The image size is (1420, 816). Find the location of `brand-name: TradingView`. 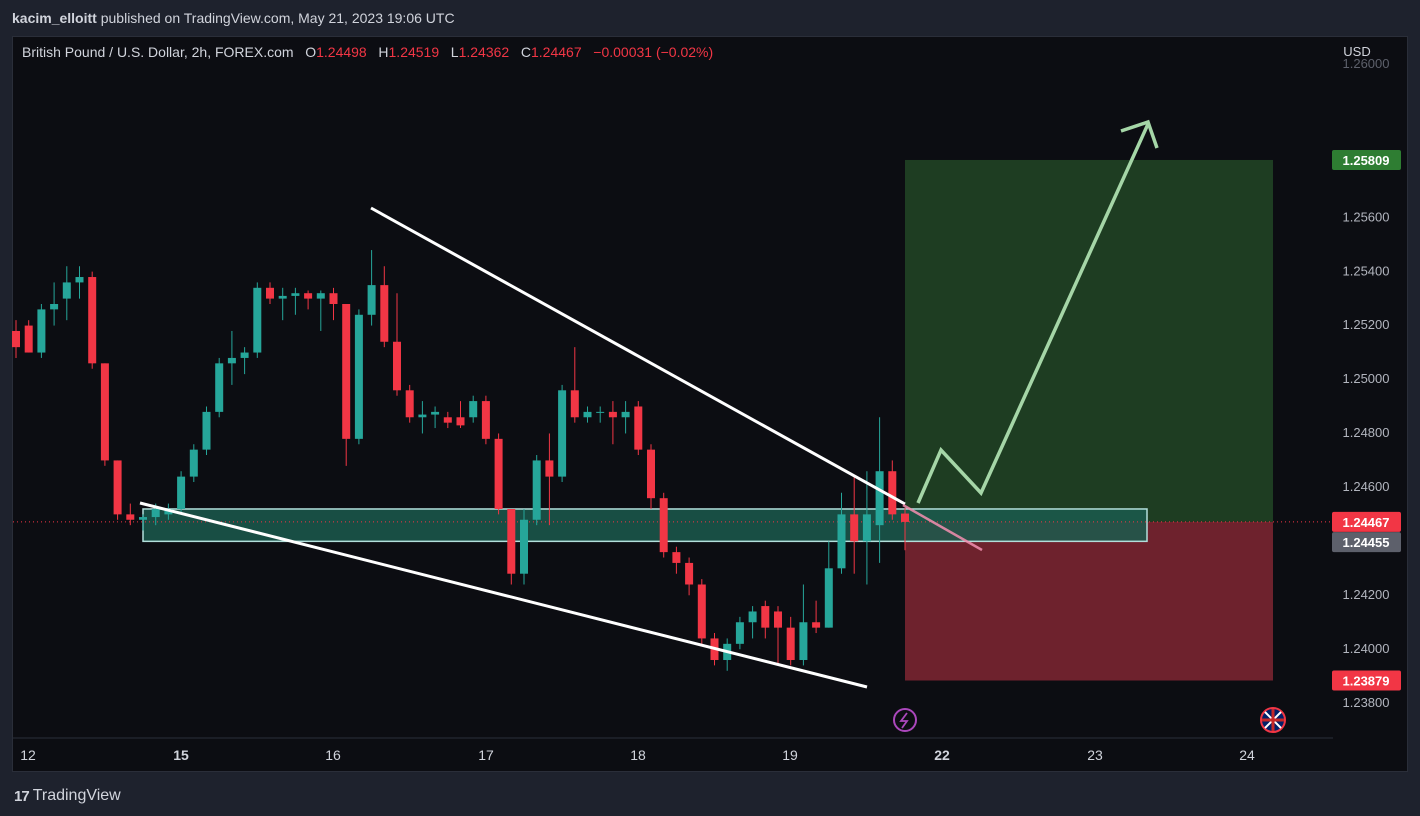

brand-name: TradingView is located at coordinates (76, 795).